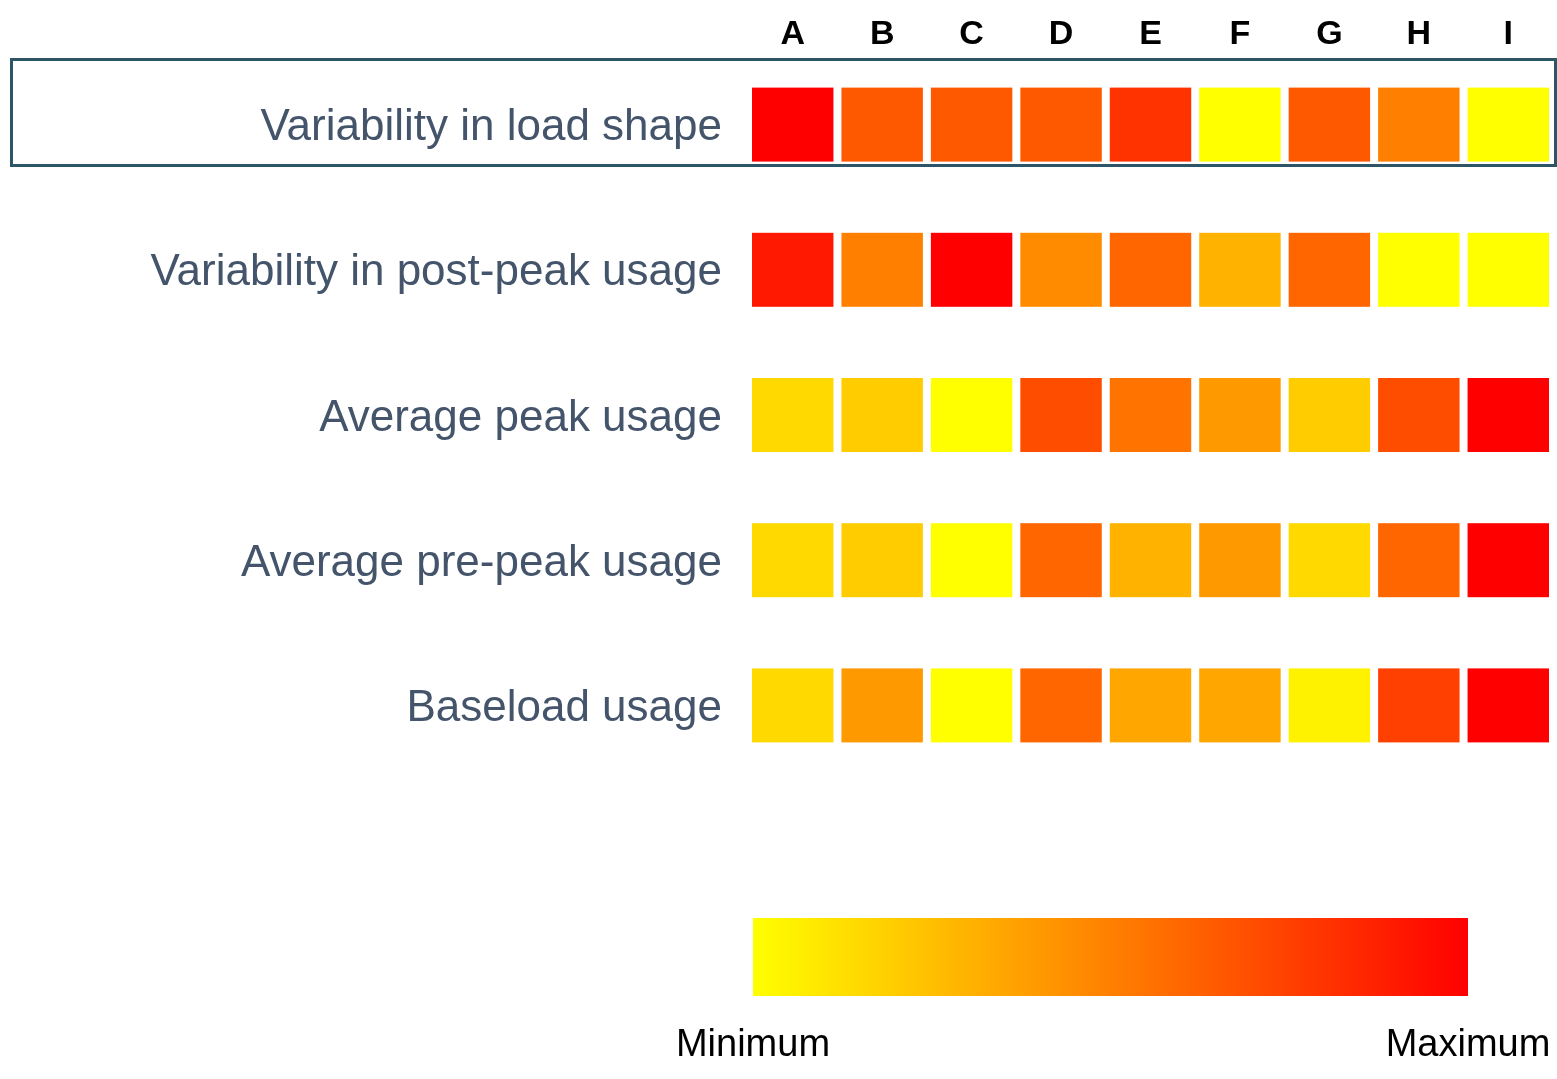 The image size is (1557, 1079). Describe the element at coordinates (1150, 32) in the screenshot. I see `x-tick-label: E` at that location.